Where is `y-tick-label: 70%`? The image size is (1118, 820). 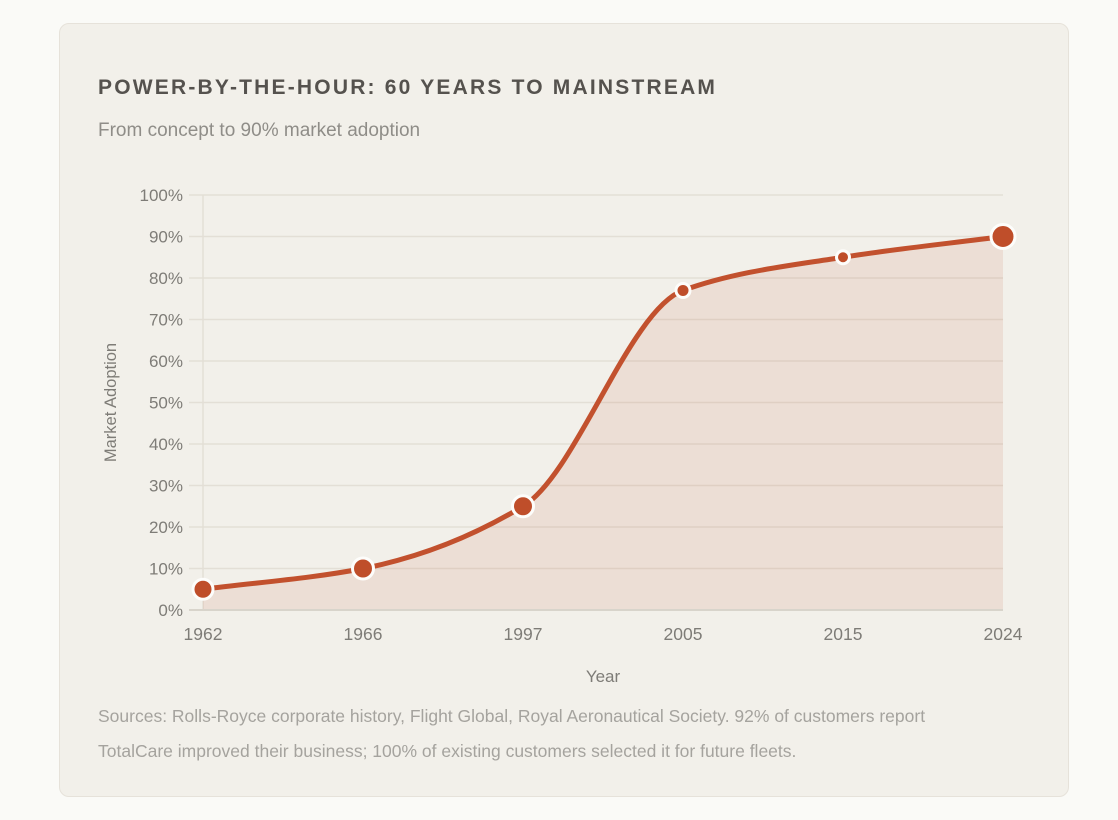 y-tick-label: 70% is located at coordinates (166, 320).